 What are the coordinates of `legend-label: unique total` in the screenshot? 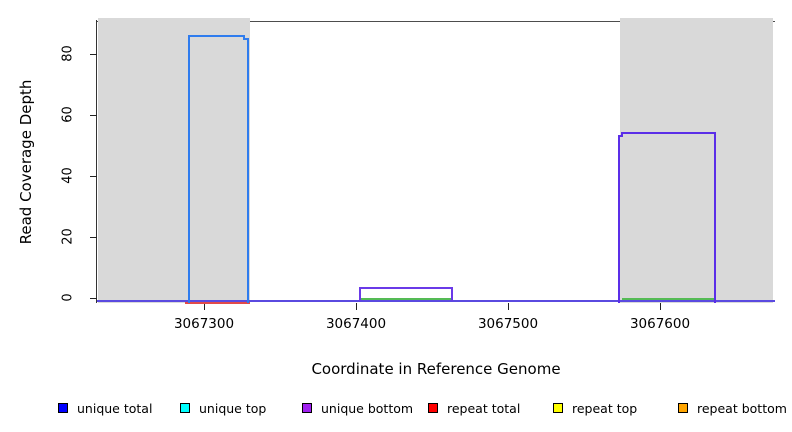 It's located at (115, 408).